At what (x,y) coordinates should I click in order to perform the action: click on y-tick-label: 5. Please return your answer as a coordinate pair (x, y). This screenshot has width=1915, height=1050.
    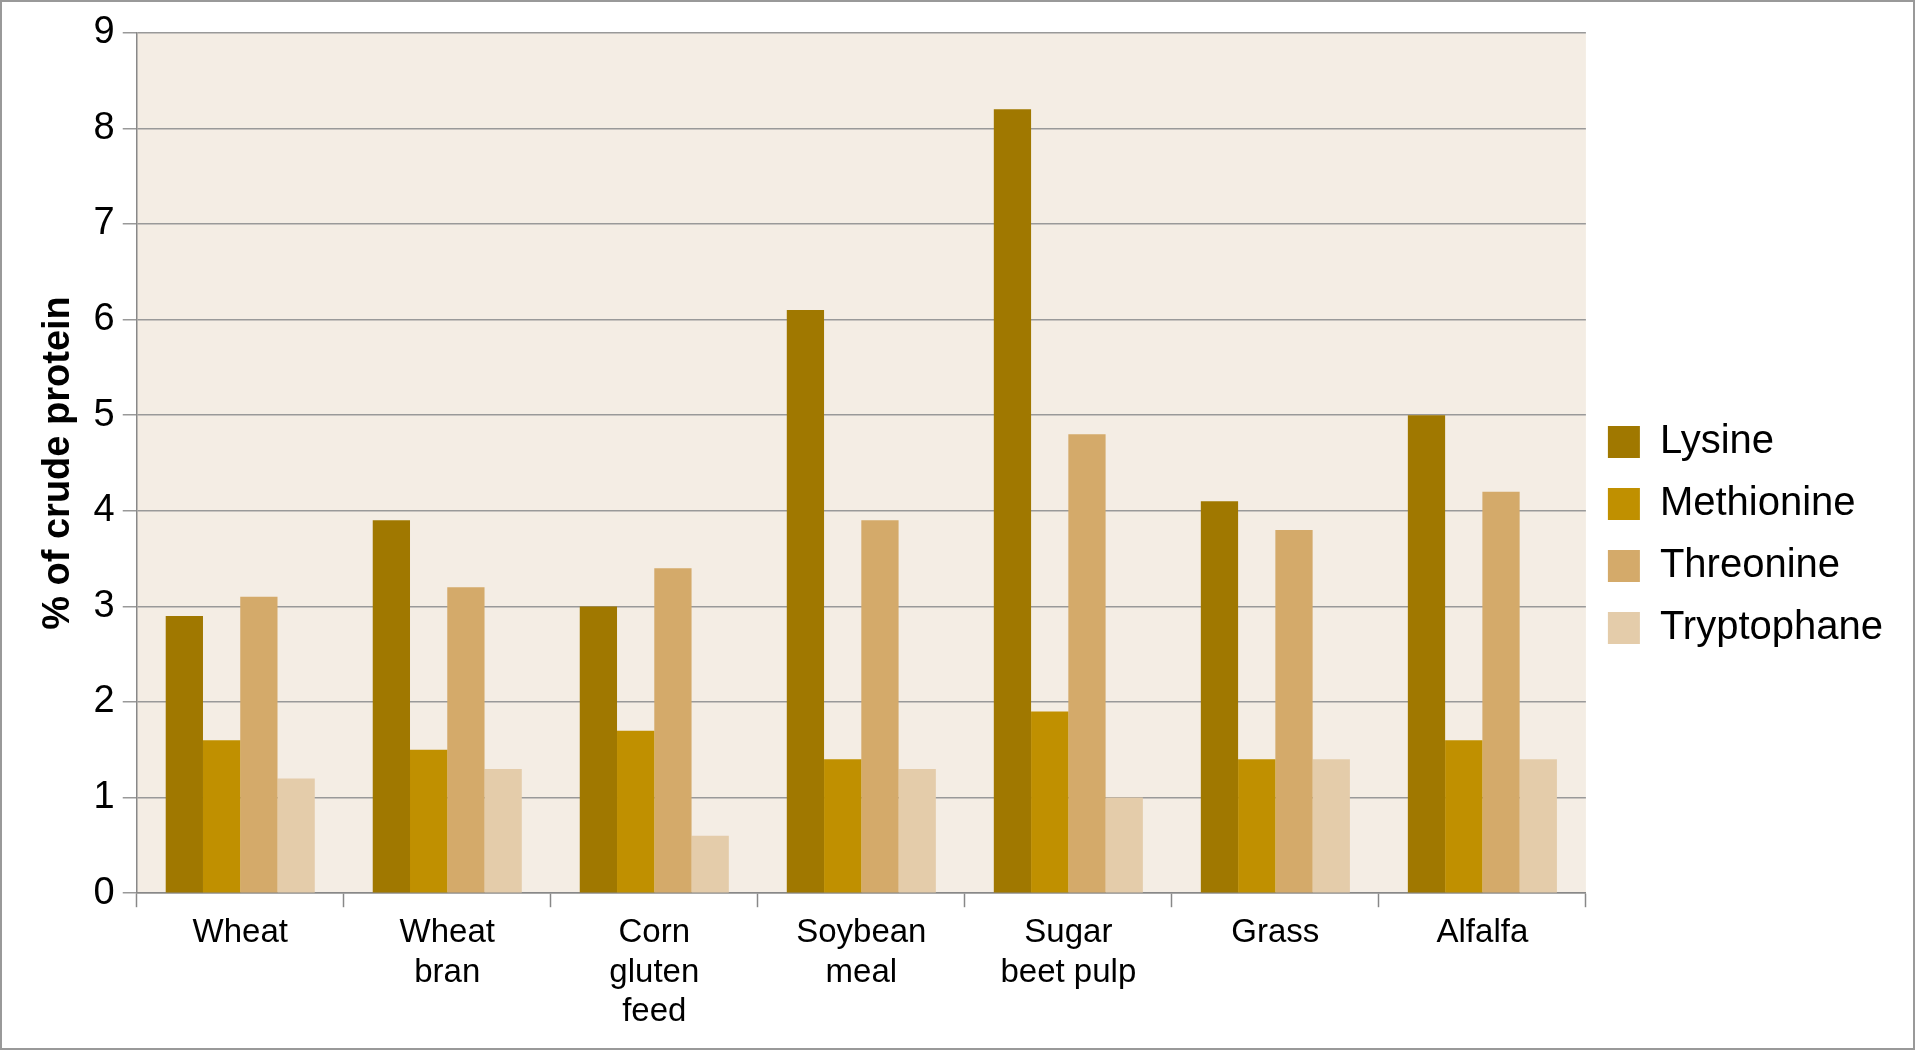
    Looking at the image, I should click on (104, 412).